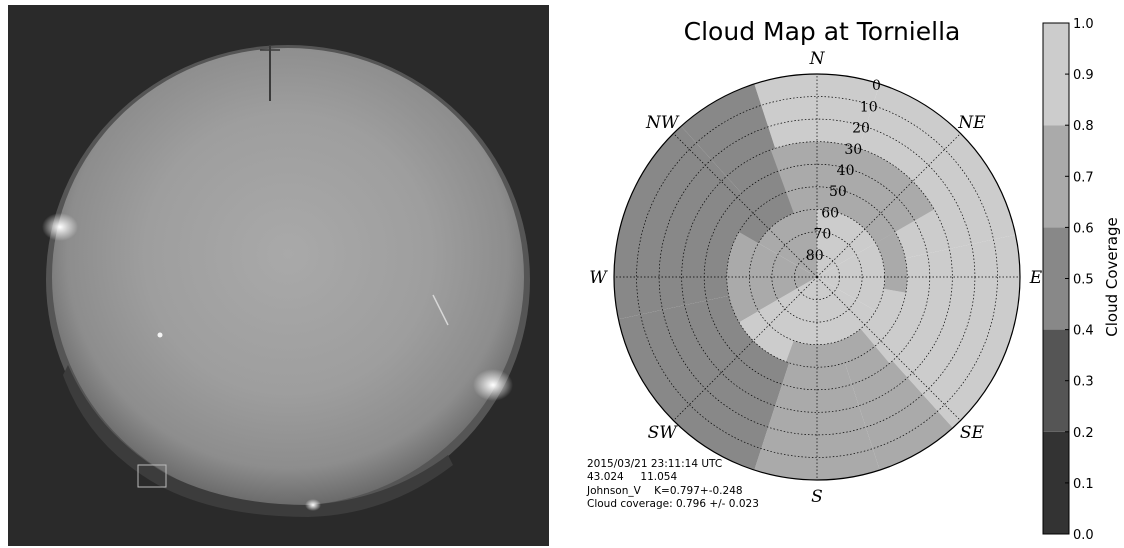  I want to click on colorbar: 0.0 0.1 0.2 0.3 0.4 0.5 0.6 0.7 0.8 0.9 1.0, so click(1068, 280).